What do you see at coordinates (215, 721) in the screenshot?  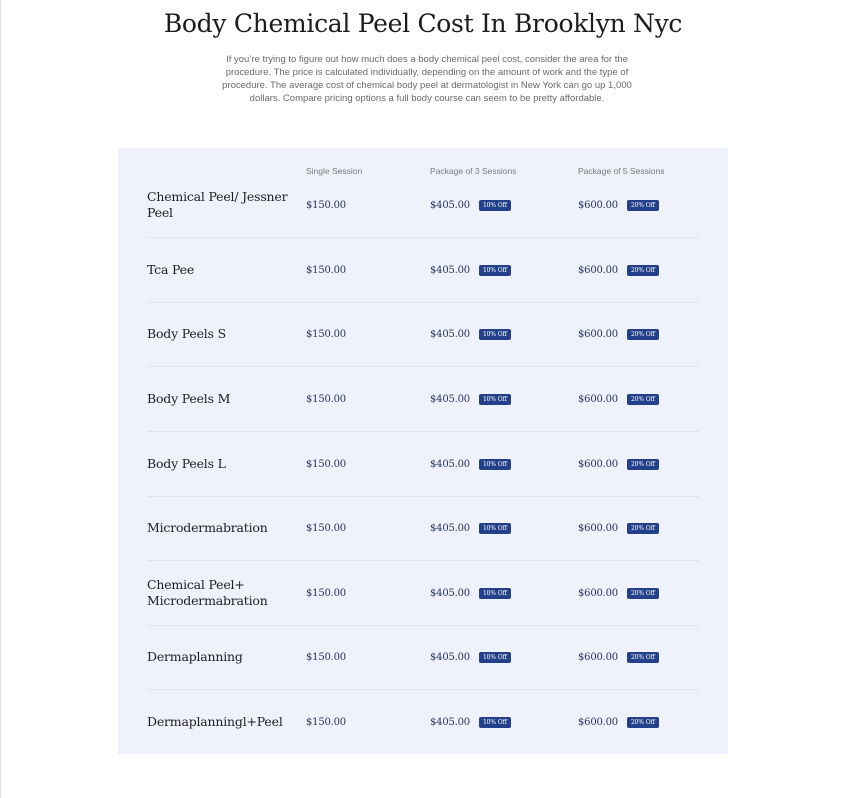 I see `service-name: Dermaplanningl+Peel` at bounding box center [215, 721].